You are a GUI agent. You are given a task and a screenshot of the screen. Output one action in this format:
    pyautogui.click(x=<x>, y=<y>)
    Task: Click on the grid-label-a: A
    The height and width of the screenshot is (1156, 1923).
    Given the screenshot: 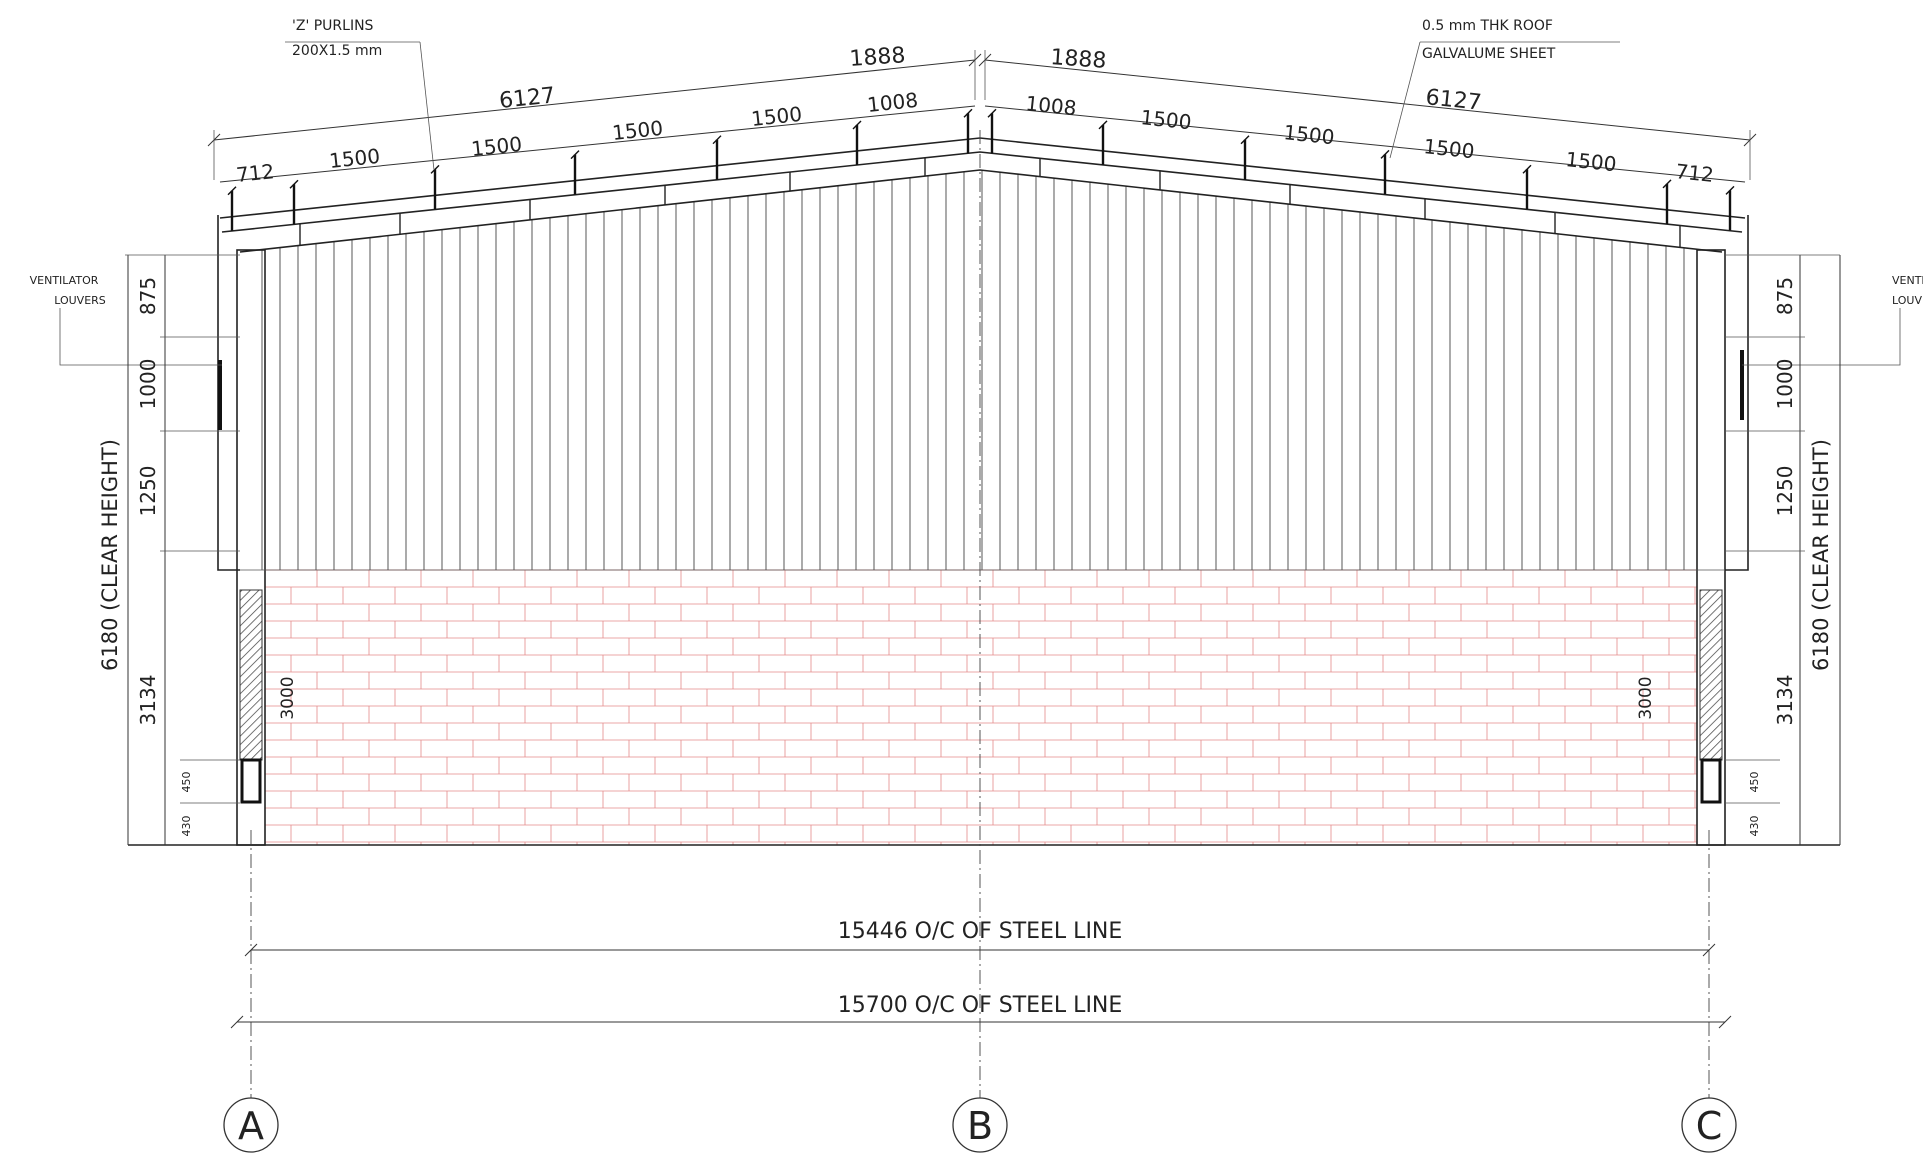 What is the action you would take?
    pyautogui.click(x=251, y=1126)
    